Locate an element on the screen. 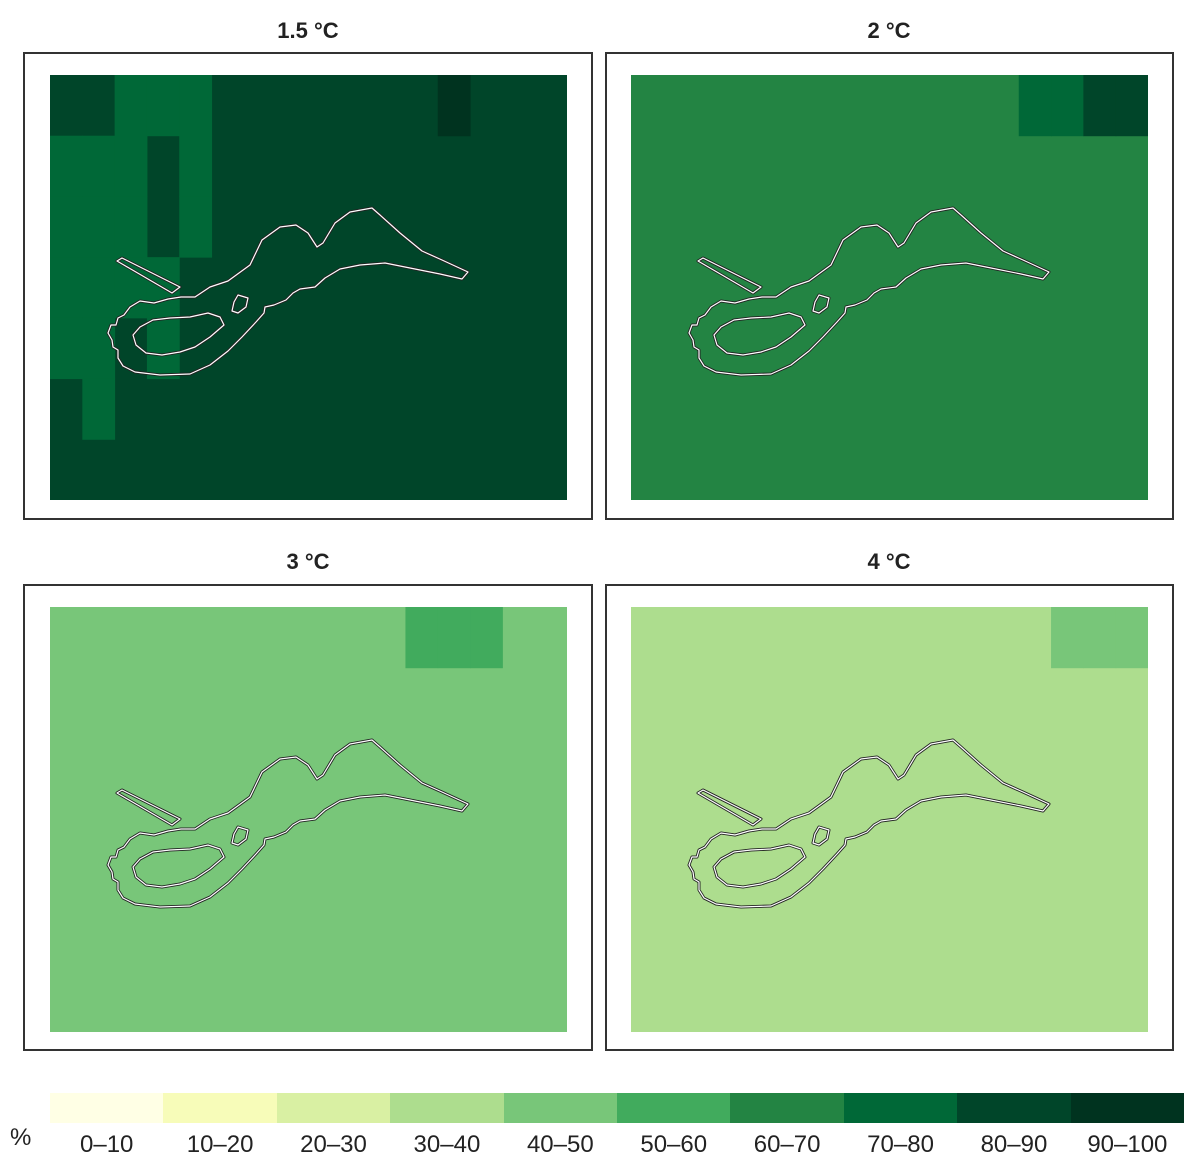 This screenshot has width=1184, height=1165. legend-label: 40–50 is located at coordinates (560, 1144).